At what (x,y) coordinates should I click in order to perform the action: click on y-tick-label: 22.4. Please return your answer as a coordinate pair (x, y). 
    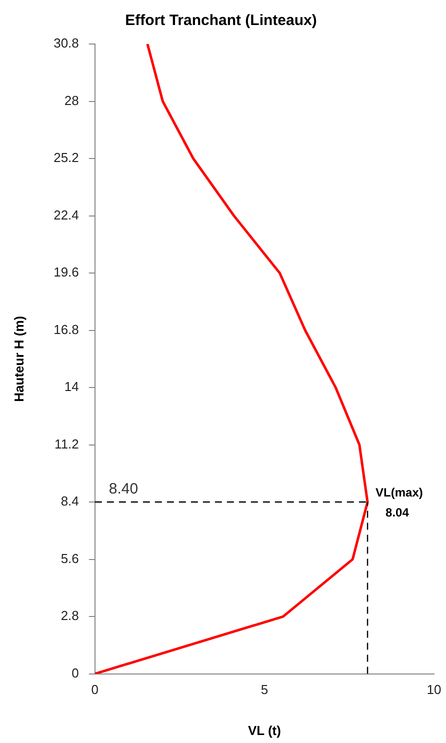
    Looking at the image, I should click on (66, 214).